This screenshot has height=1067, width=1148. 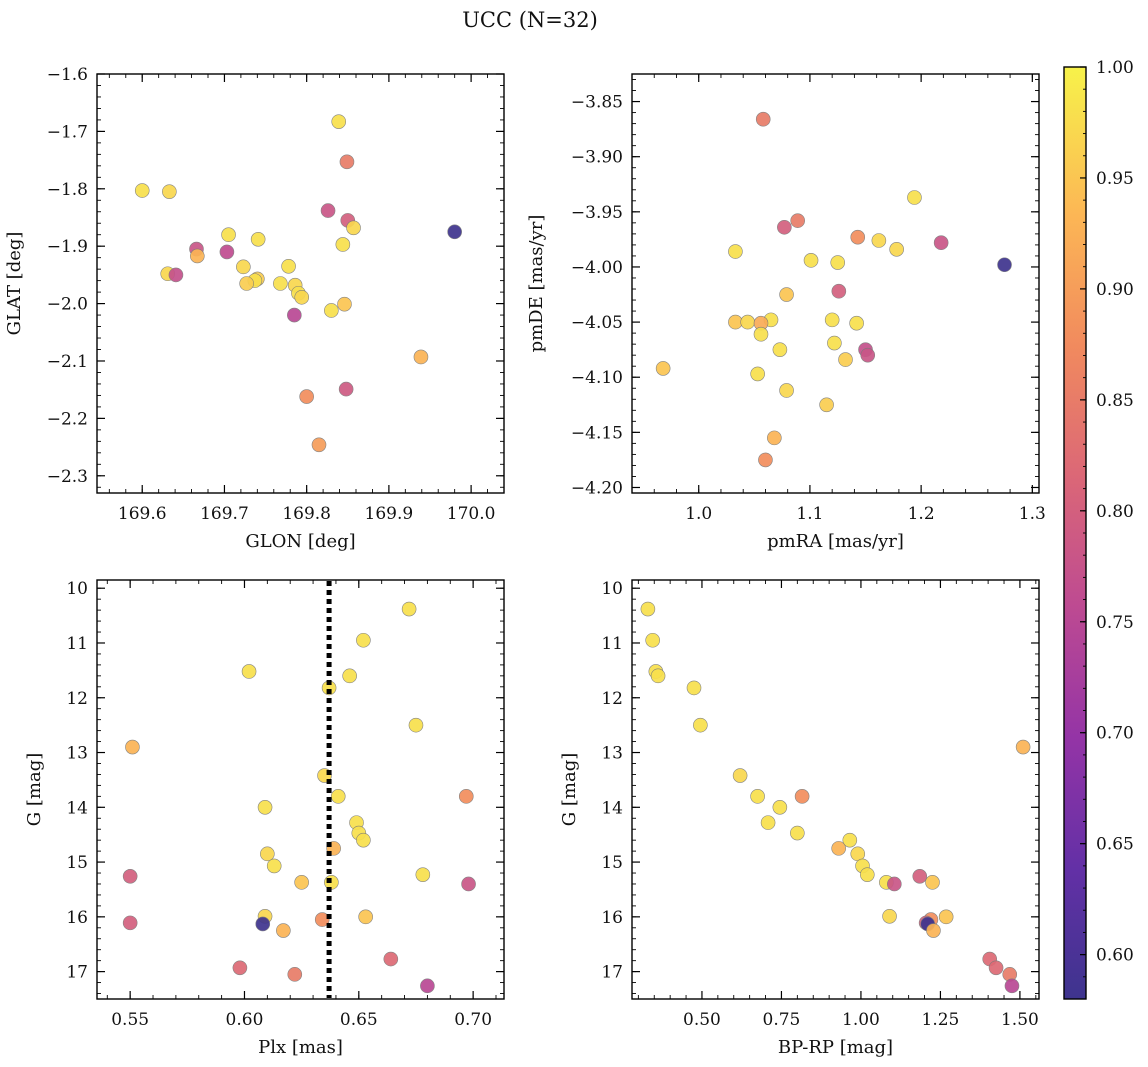 What do you see at coordinates (835, 541) in the screenshot?
I see `x-axis-label: pmRA [mas/yr]` at bounding box center [835, 541].